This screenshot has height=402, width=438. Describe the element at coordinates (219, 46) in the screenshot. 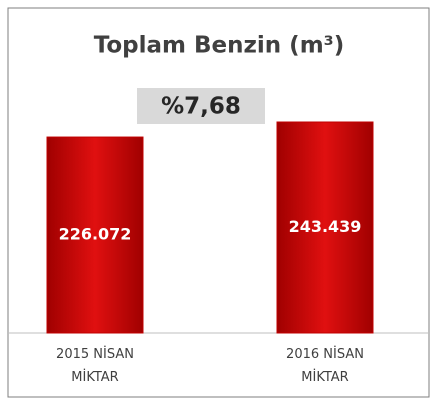

I see `chart-title: Toplam Benzin (m³)` at that location.